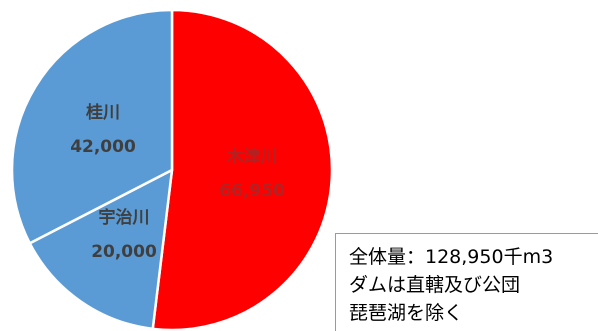 The width and height of the screenshot is (598, 331). What do you see at coordinates (124, 217) in the screenshot?
I see `slice-name-label-1: 宇治川` at bounding box center [124, 217].